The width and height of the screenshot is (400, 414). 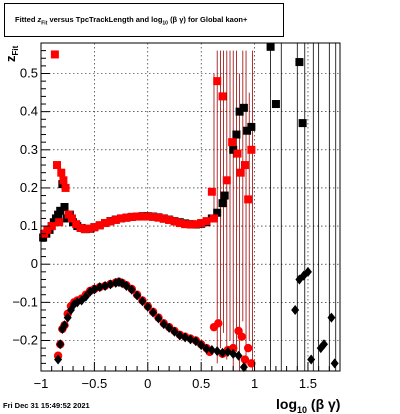 I want to click on x-tick-label: −0.5, so click(x=95, y=383).